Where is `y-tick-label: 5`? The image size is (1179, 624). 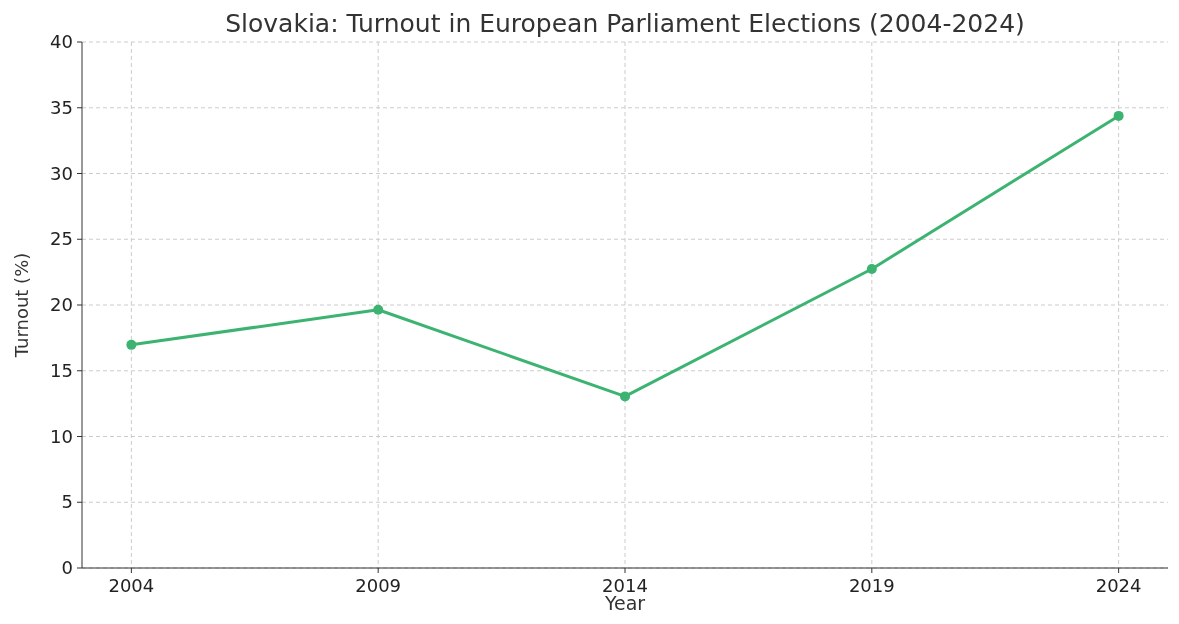 y-tick-label: 5 is located at coordinates (67, 502).